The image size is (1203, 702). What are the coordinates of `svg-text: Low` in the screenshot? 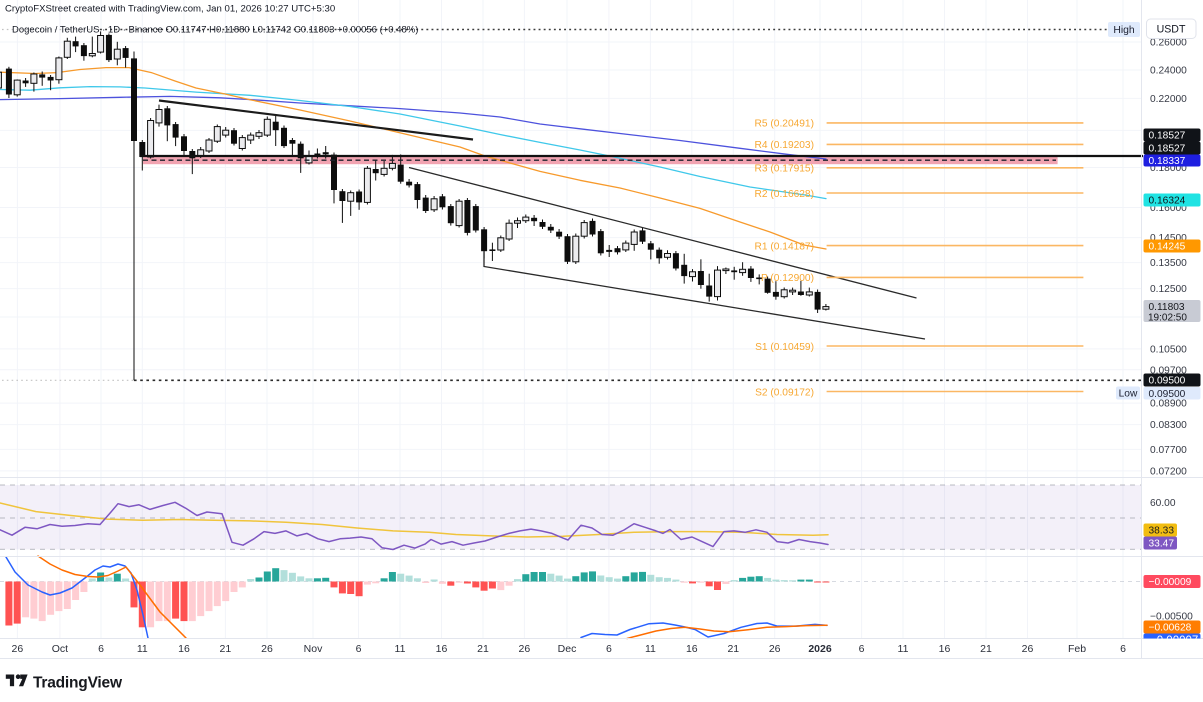 It's located at (1128, 394).